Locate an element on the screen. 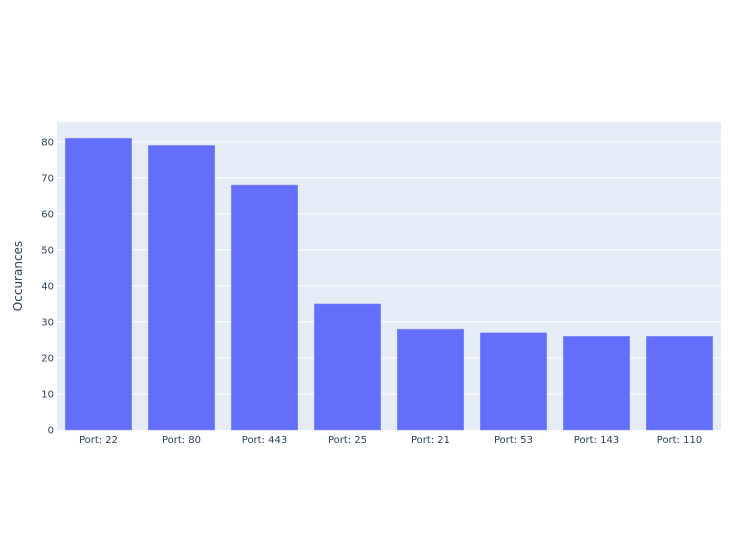 Image resolution: width=740 pixels, height=555 pixels. y-tick-label: 80 is located at coordinates (47, 142).